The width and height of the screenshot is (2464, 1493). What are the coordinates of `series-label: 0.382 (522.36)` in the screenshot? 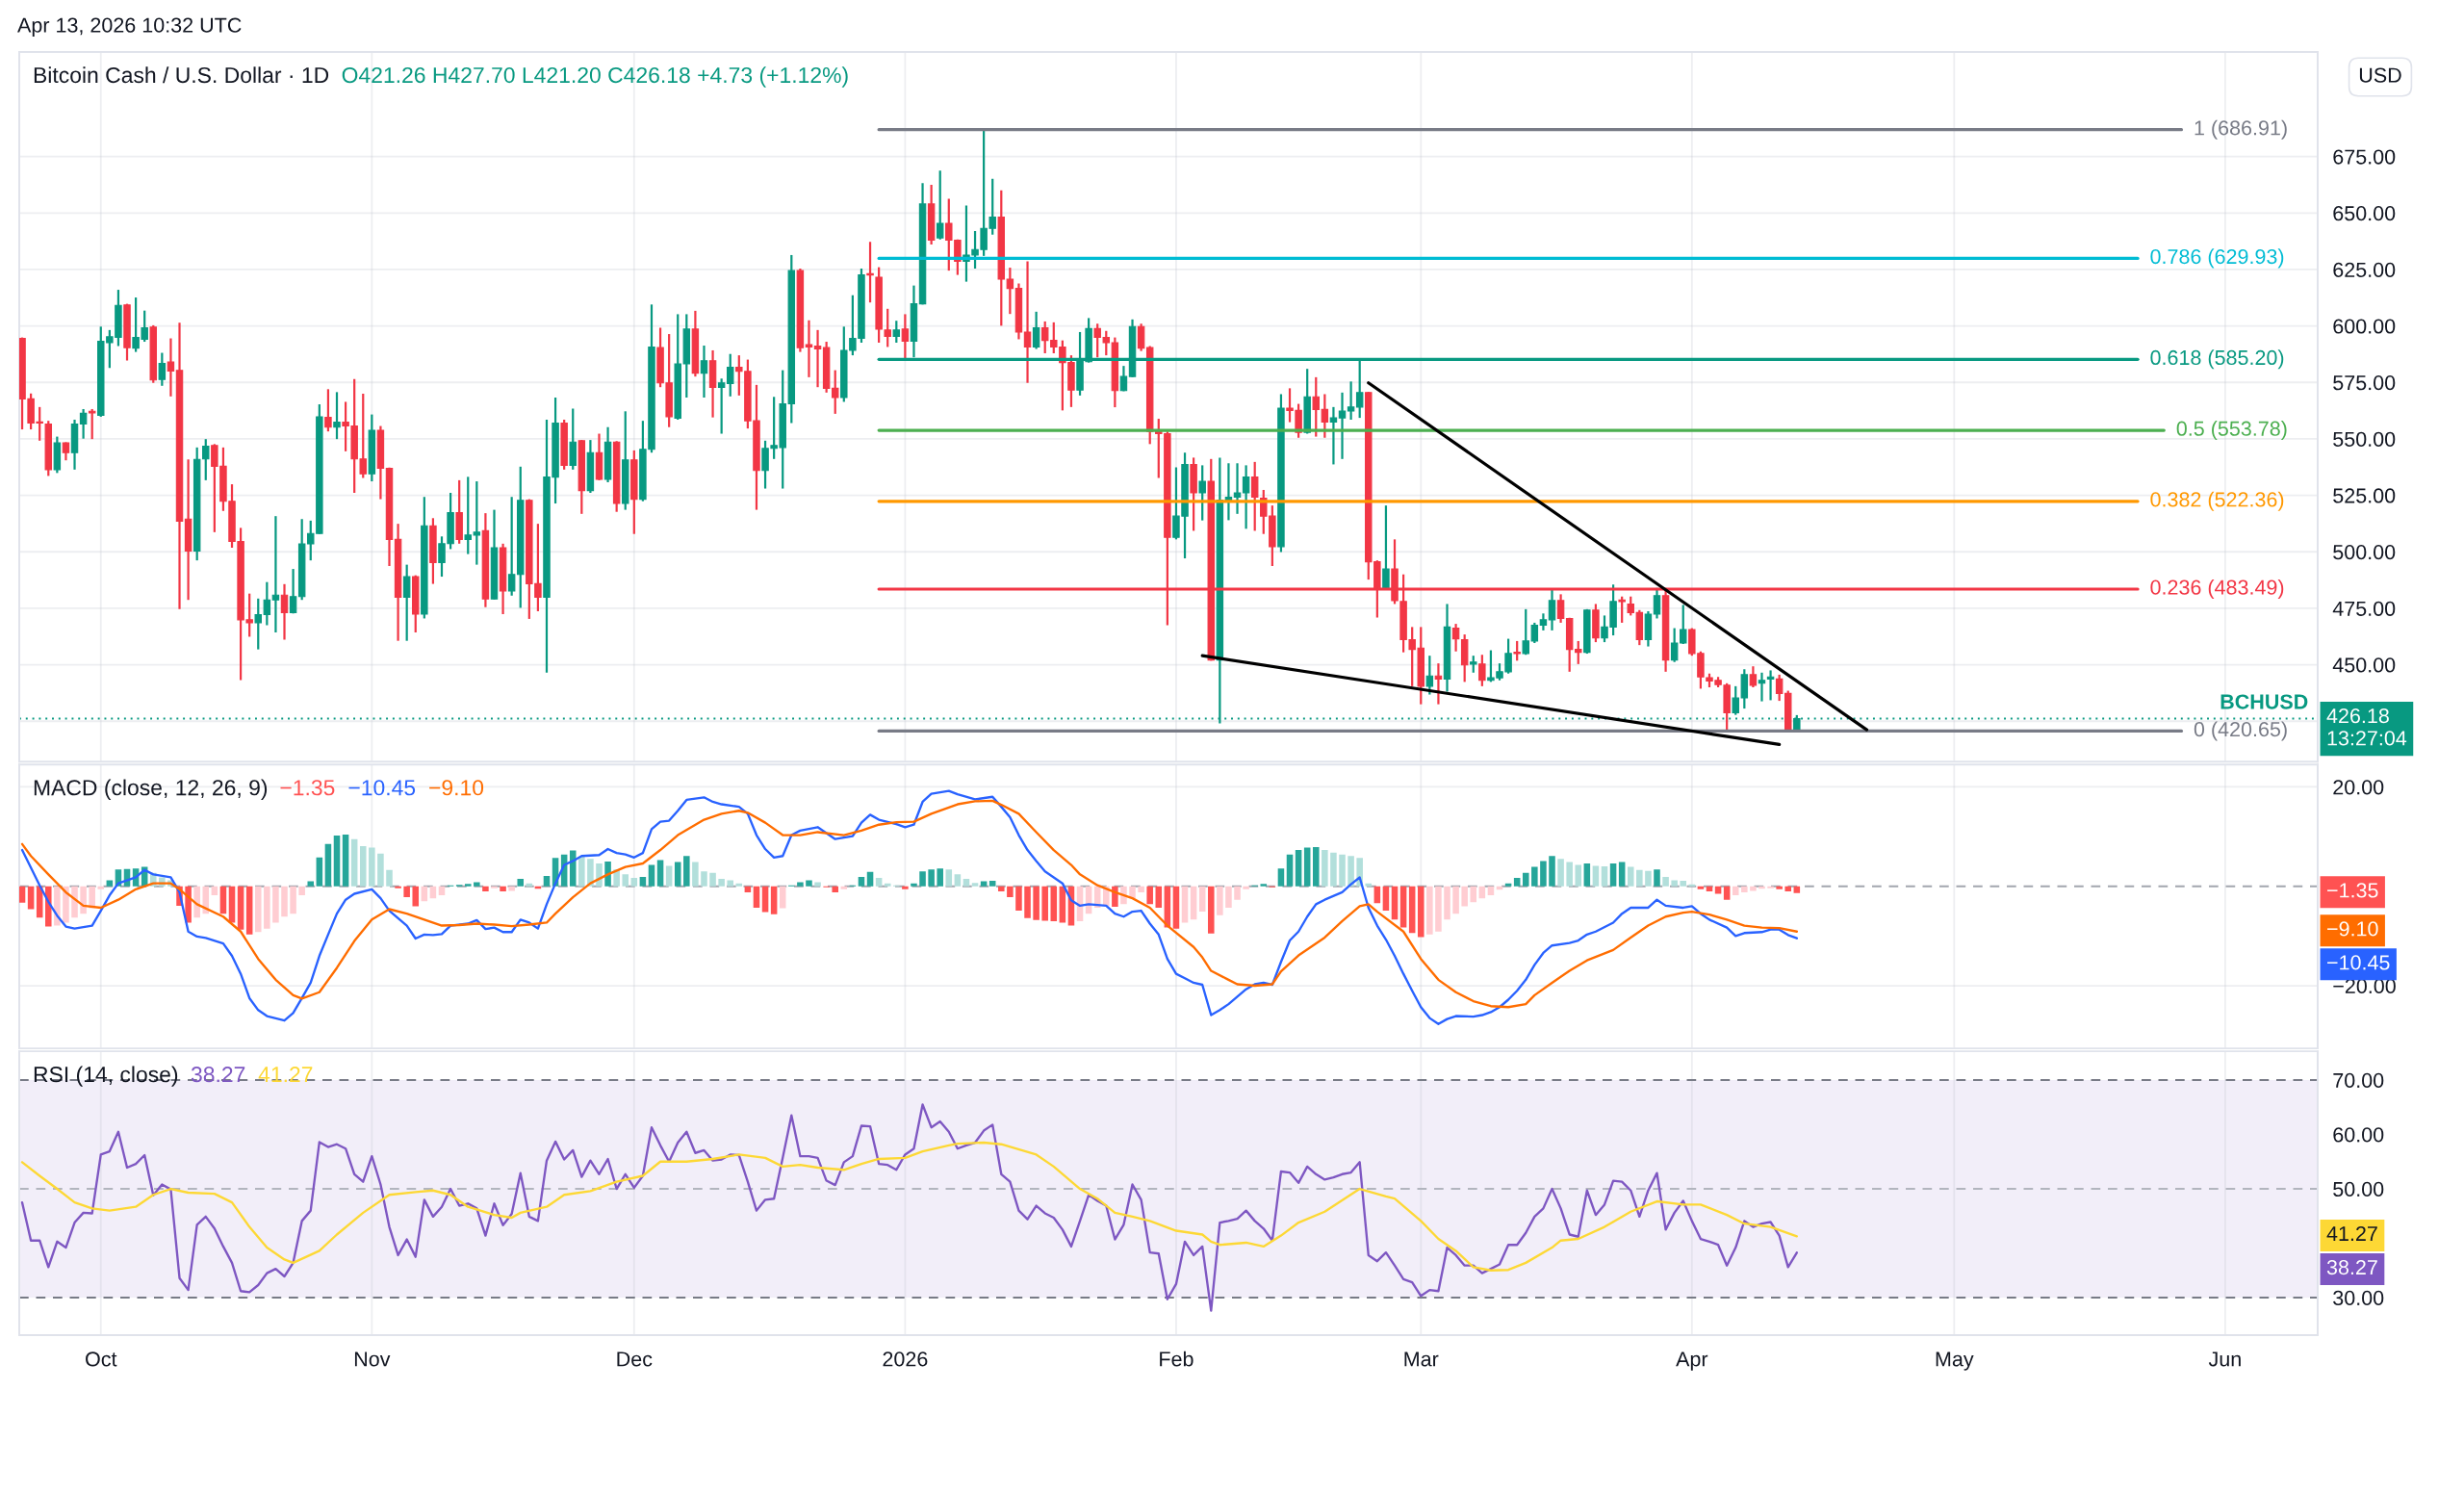 It's located at (2217, 501).